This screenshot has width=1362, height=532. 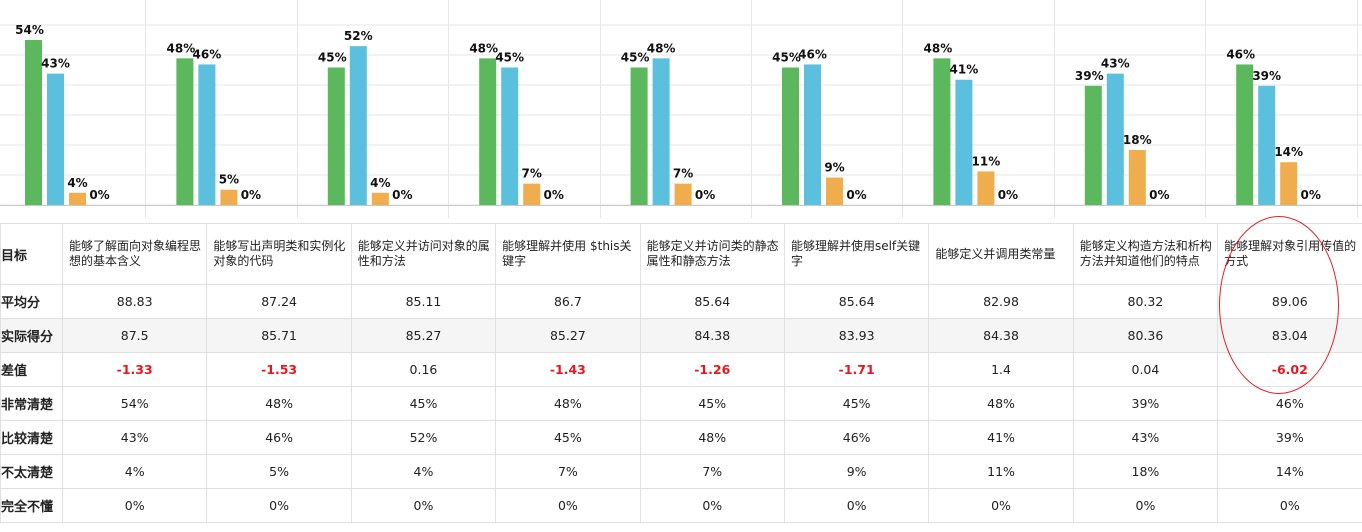 What do you see at coordinates (31, 437) in the screenshot?
I see `row-label: 比较清楚` at bounding box center [31, 437].